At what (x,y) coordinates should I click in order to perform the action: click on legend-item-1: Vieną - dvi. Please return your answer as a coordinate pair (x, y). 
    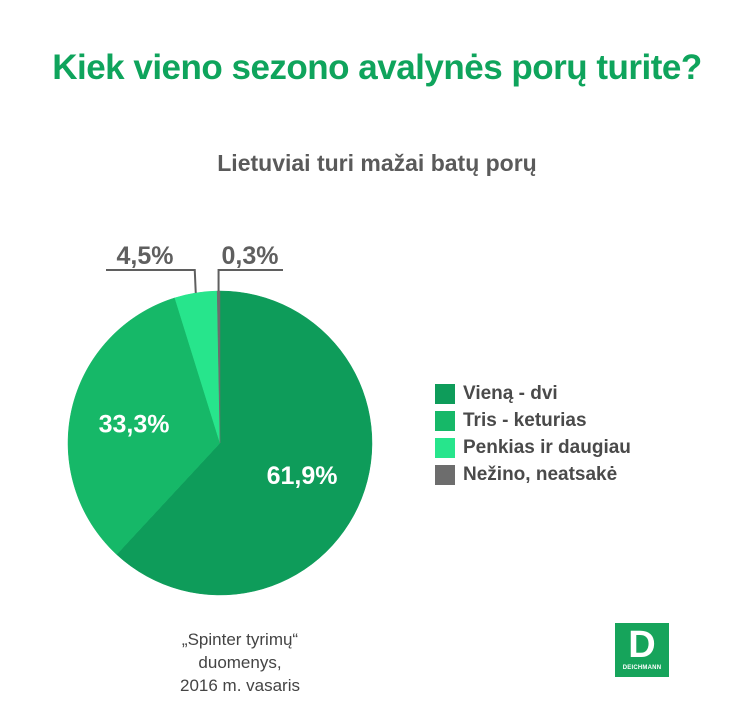
    Looking at the image, I should click on (533, 393).